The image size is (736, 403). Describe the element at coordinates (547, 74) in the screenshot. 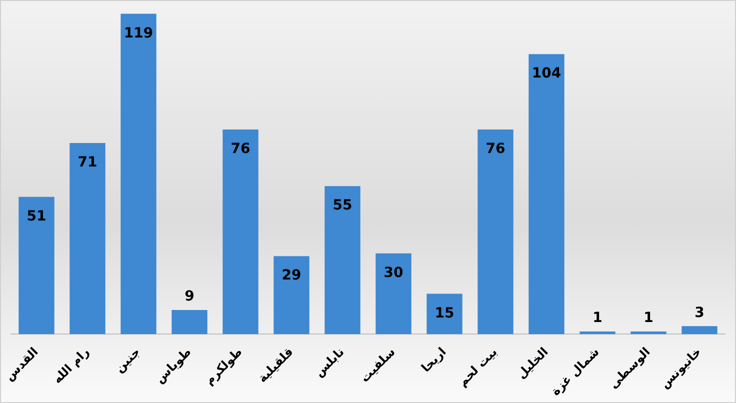

I see `data-label: 104` at that location.